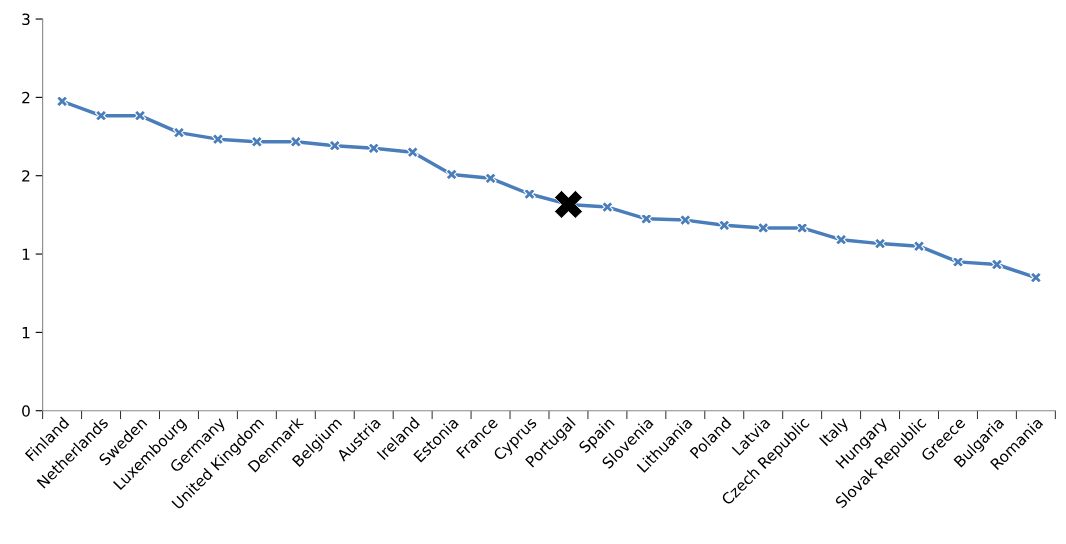 Image resolution: width=1066 pixels, height=544 pixels. What do you see at coordinates (26, 19) in the screenshot?
I see `y-tick-label: 3` at bounding box center [26, 19].